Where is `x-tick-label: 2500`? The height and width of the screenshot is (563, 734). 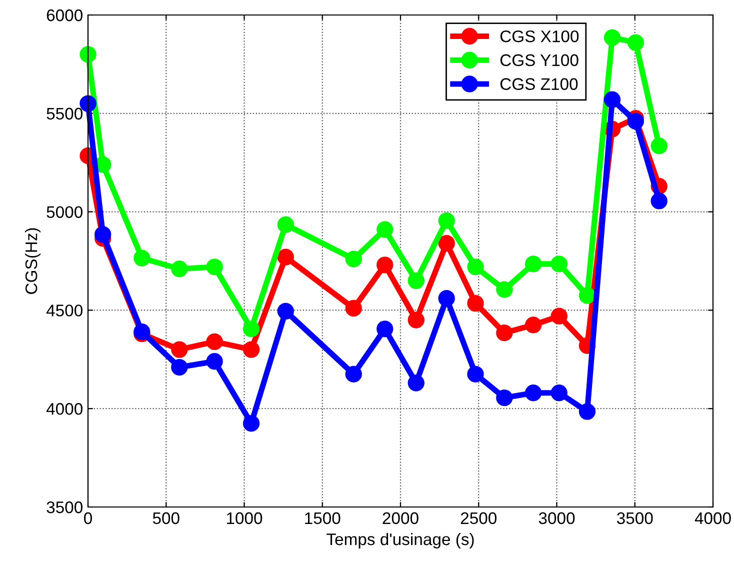
x-tick-label: 2500 is located at coordinates (478, 518).